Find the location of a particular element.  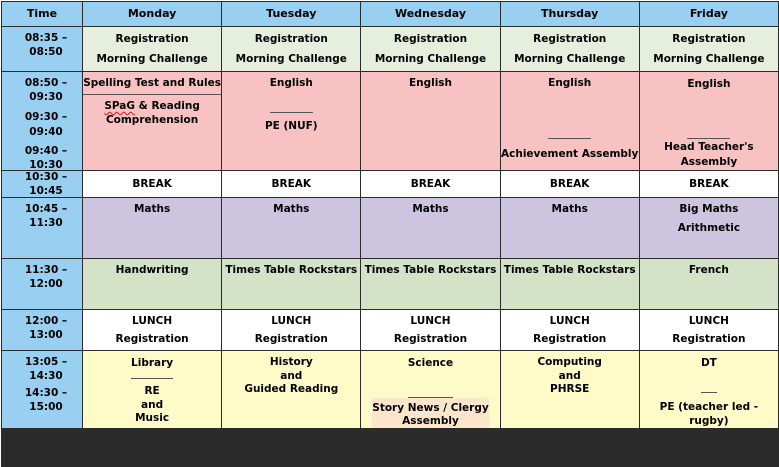

monday-handwriting: Handwriting is located at coordinates (152, 284).